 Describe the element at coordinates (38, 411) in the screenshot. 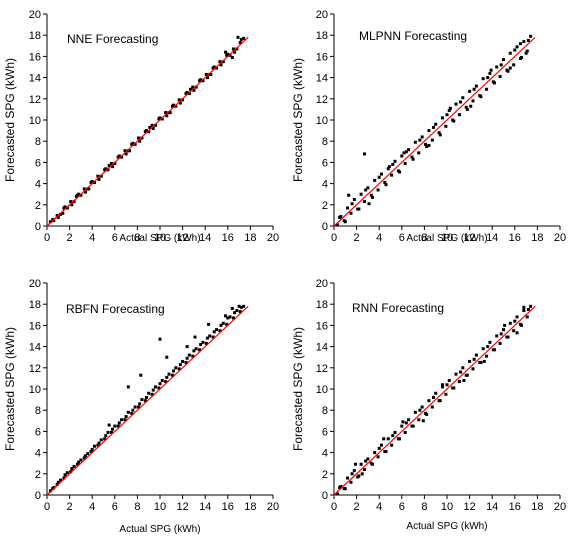

I see `y-tick-label: 8` at that location.